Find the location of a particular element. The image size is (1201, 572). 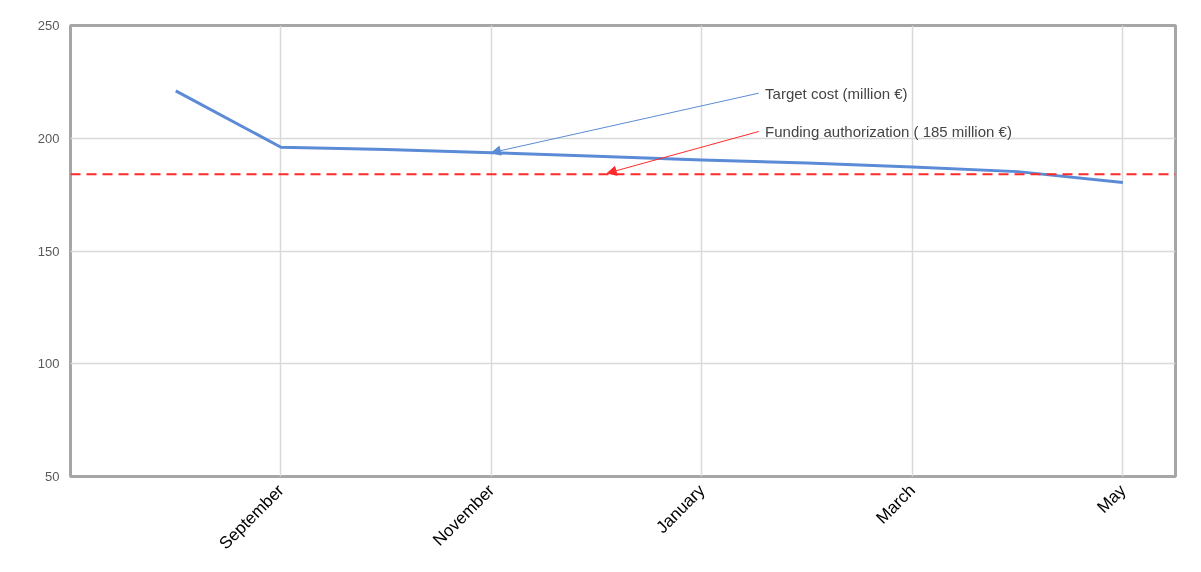

y-tick-label: 250 is located at coordinates (48, 25).